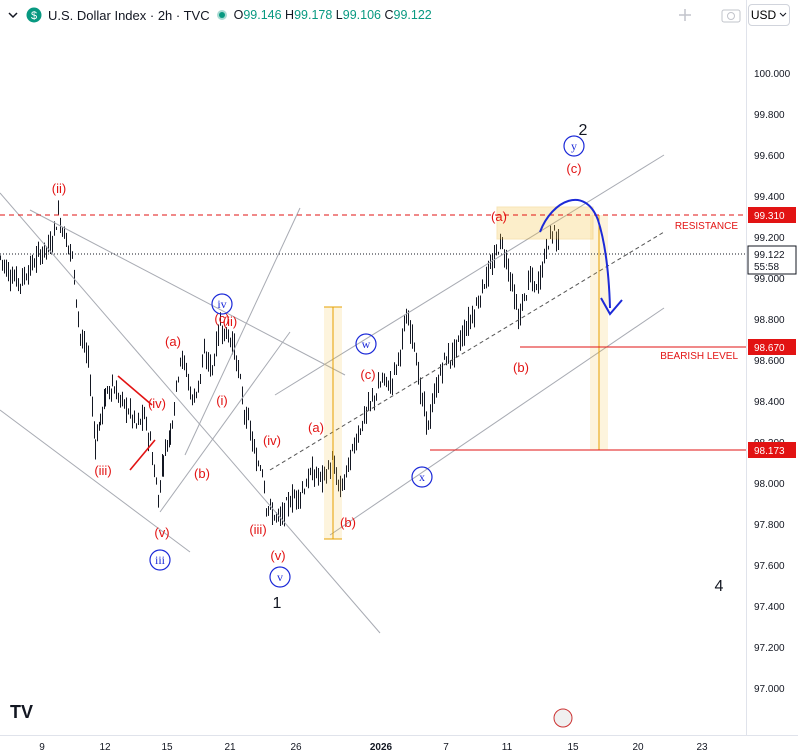  I want to click on wave-label: 1, so click(277, 603).